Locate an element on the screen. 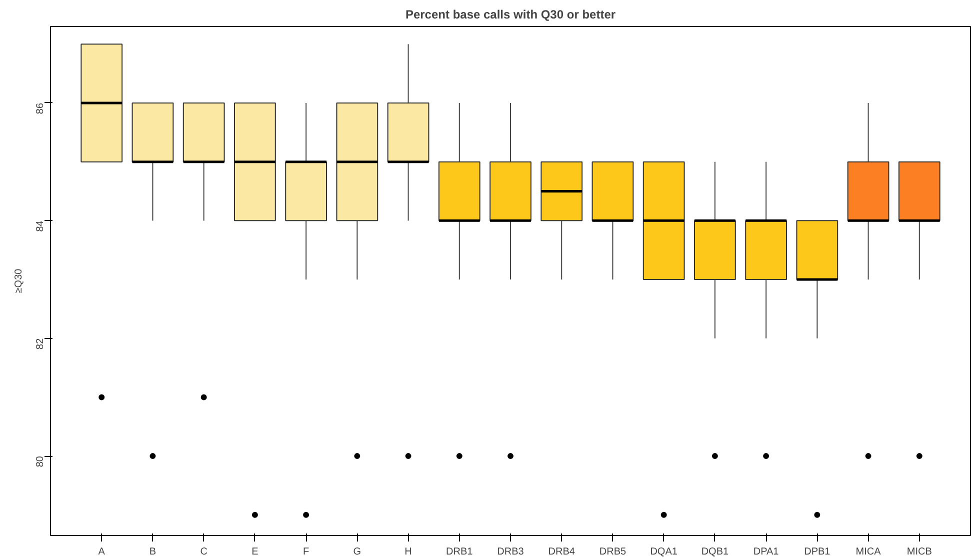  x-tick-label: DRB4 is located at coordinates (562, 552).